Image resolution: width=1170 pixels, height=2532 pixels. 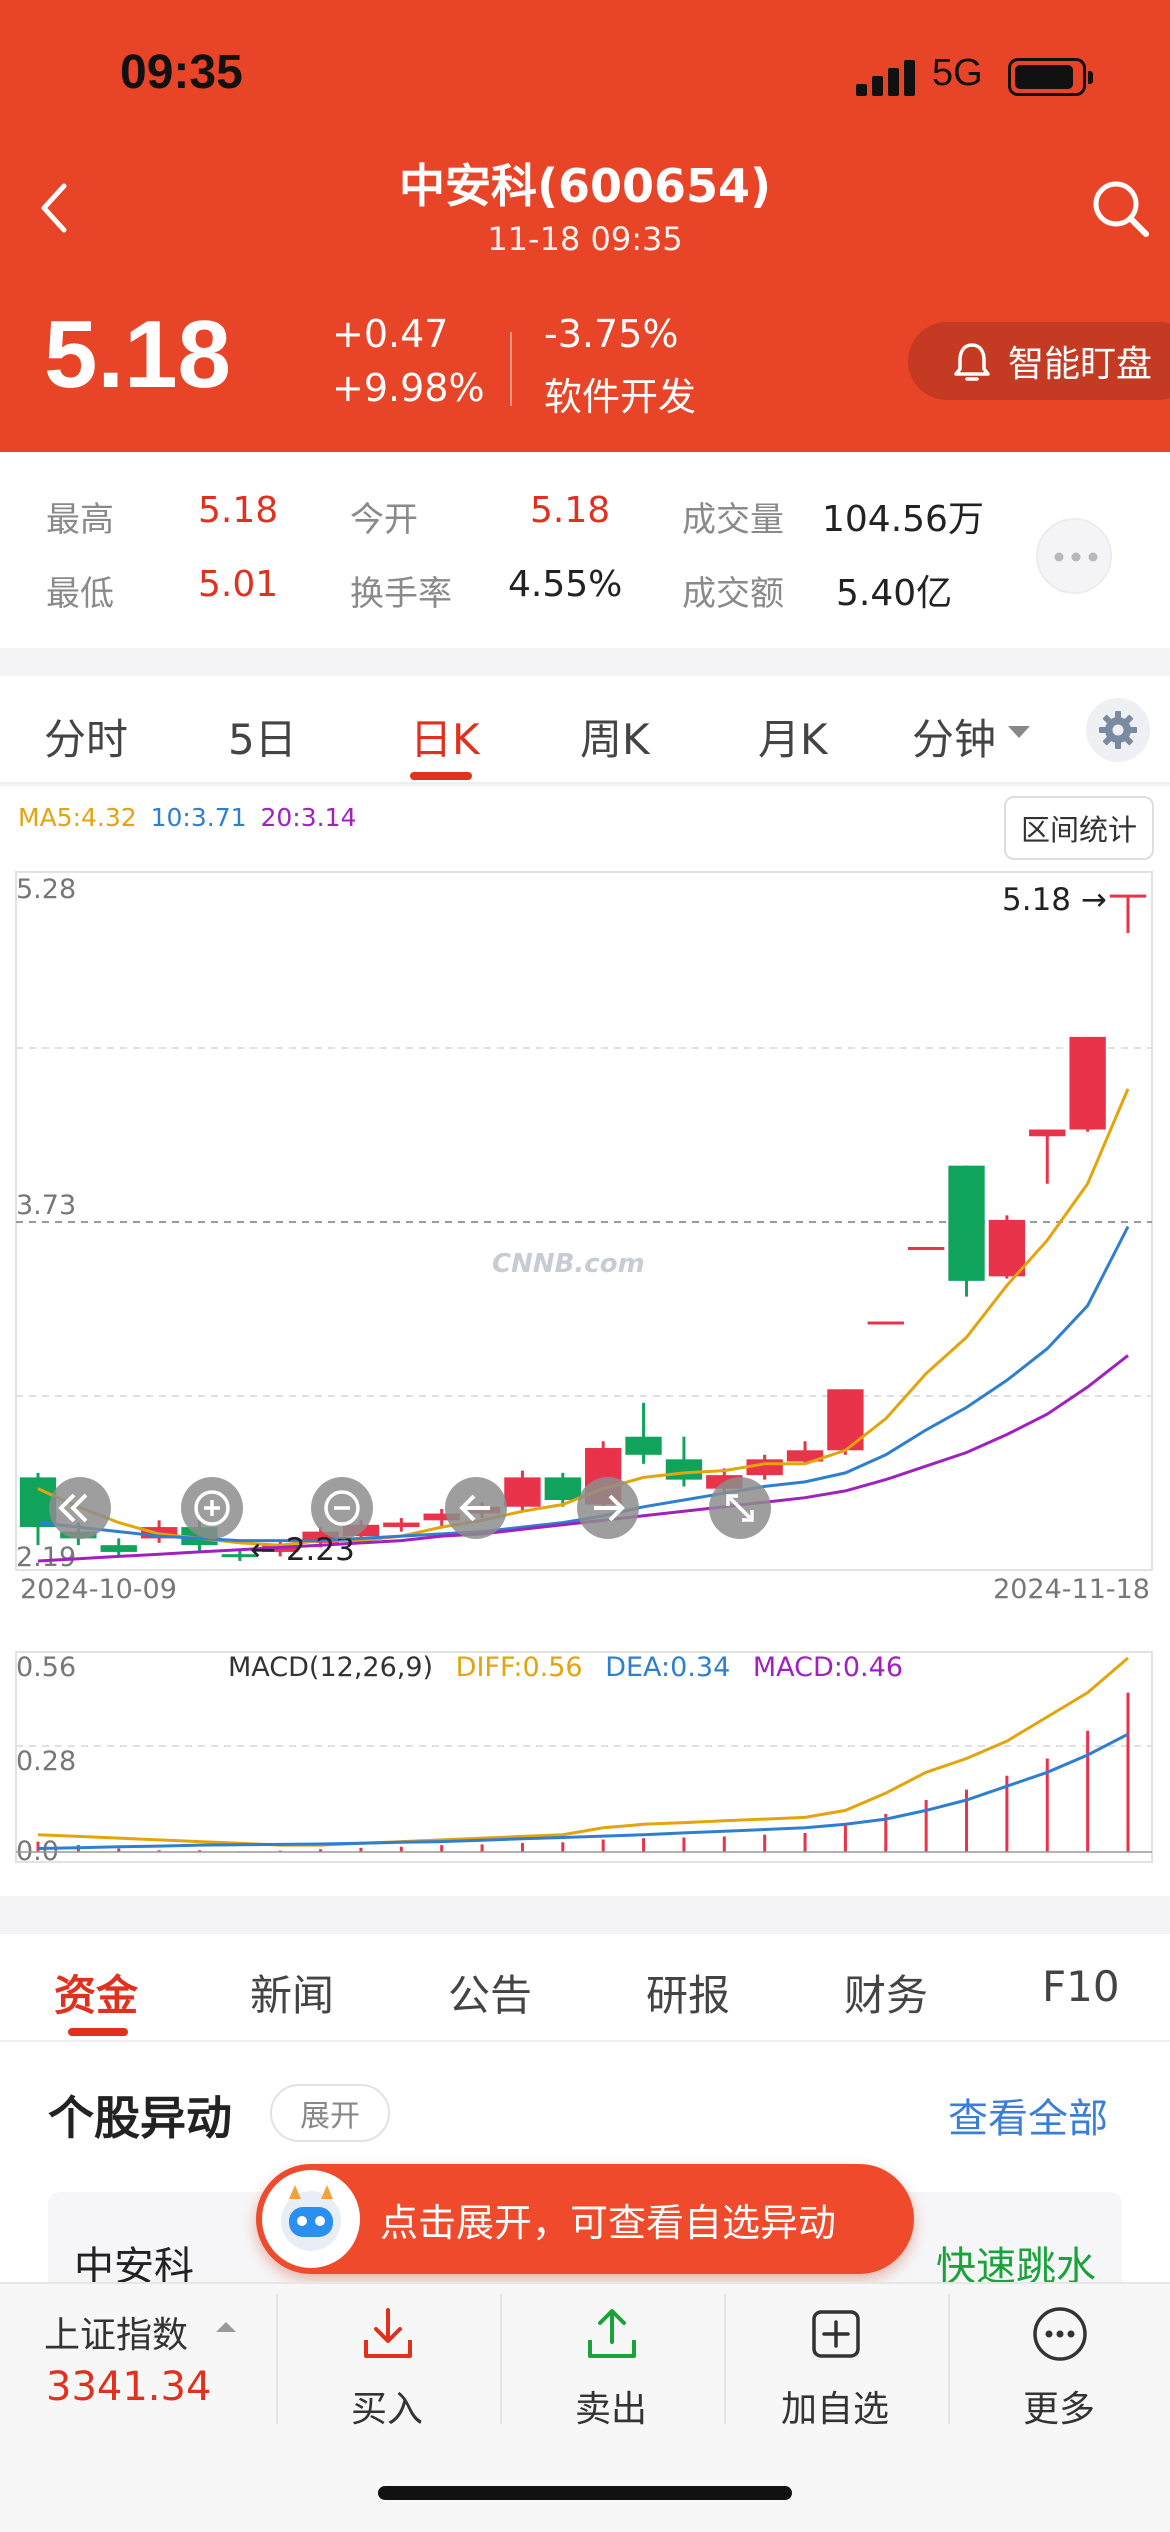 What do you see at coordinates (585, 186) in the screenshot?
I see `stock-title: 中安科(600654)` at bounding box center [585, 186].